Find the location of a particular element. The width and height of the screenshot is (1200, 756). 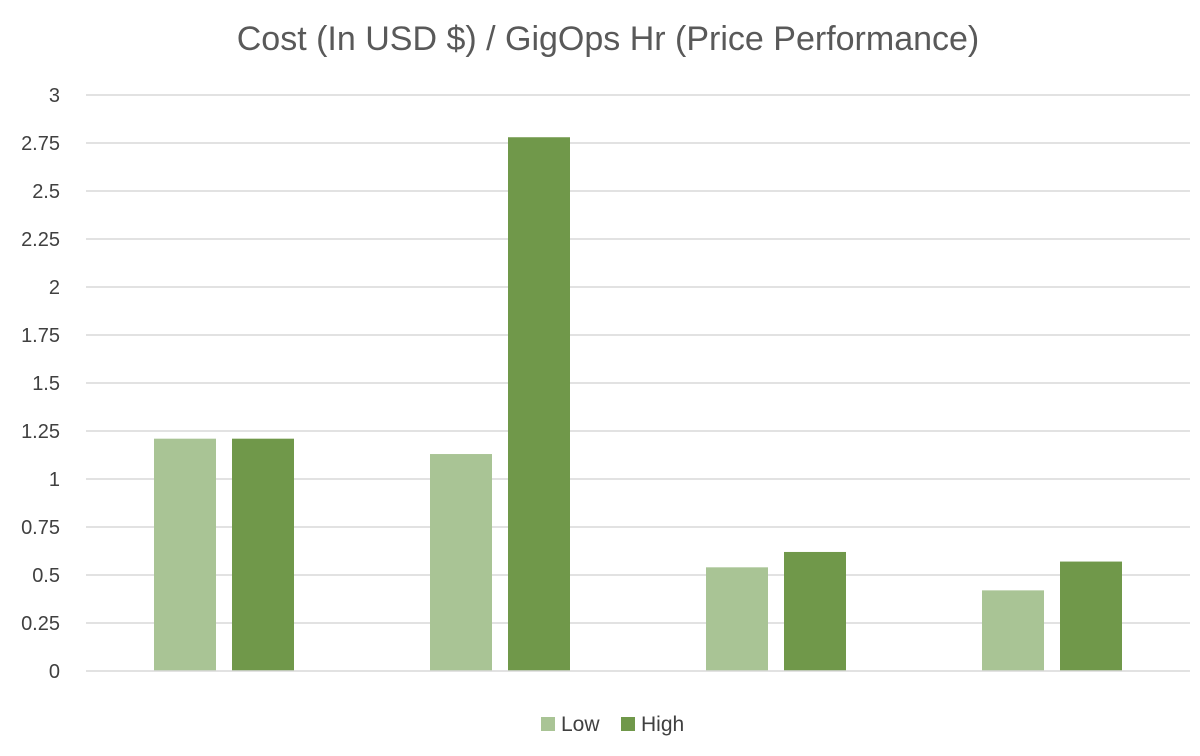

y-tick-label: 0 is located at coordinates (54, 672).